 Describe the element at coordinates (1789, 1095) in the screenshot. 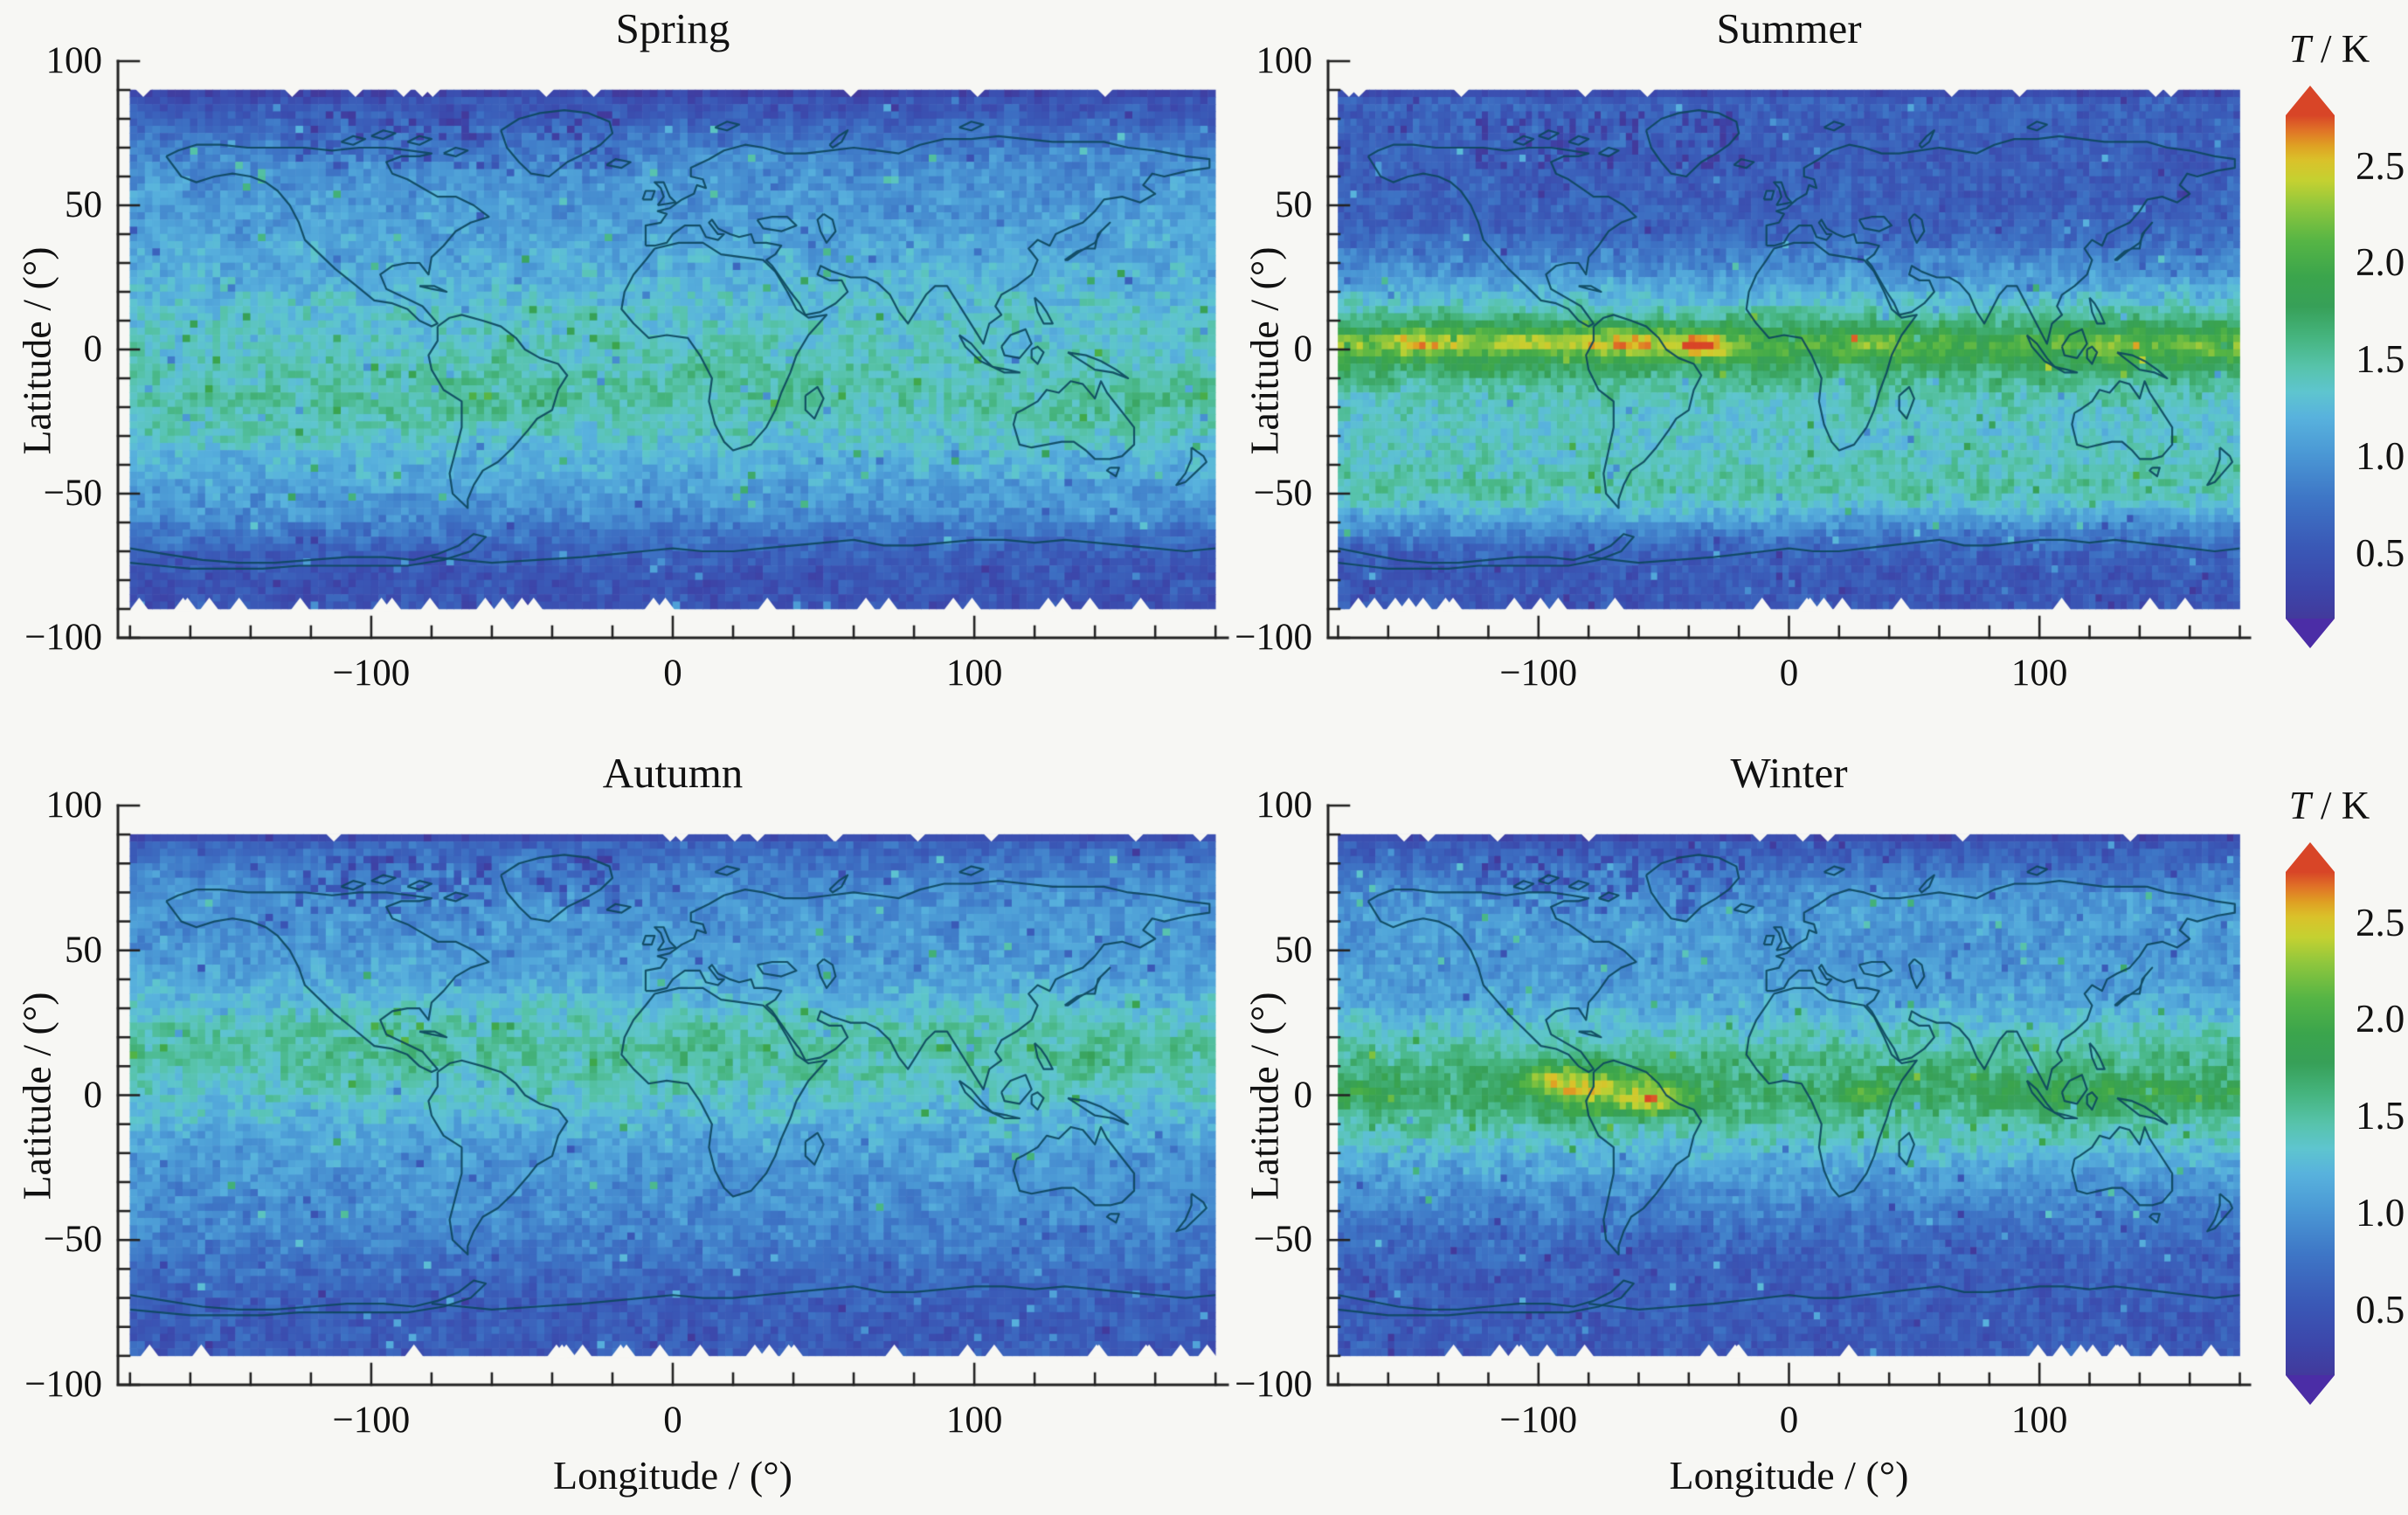

I see `winter-map-canvas` at that location.